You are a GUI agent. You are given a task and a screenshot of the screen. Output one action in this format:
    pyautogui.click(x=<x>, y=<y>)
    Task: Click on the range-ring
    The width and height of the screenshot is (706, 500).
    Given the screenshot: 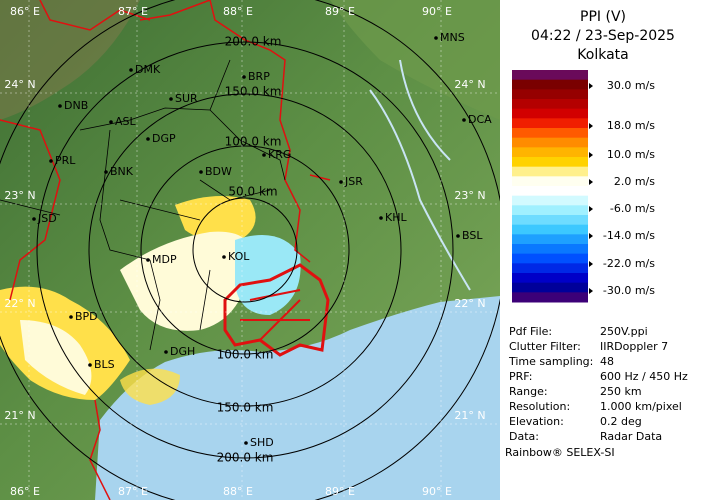 What is the action you would take?
    pyautogui.click(x=245, y=250)
    